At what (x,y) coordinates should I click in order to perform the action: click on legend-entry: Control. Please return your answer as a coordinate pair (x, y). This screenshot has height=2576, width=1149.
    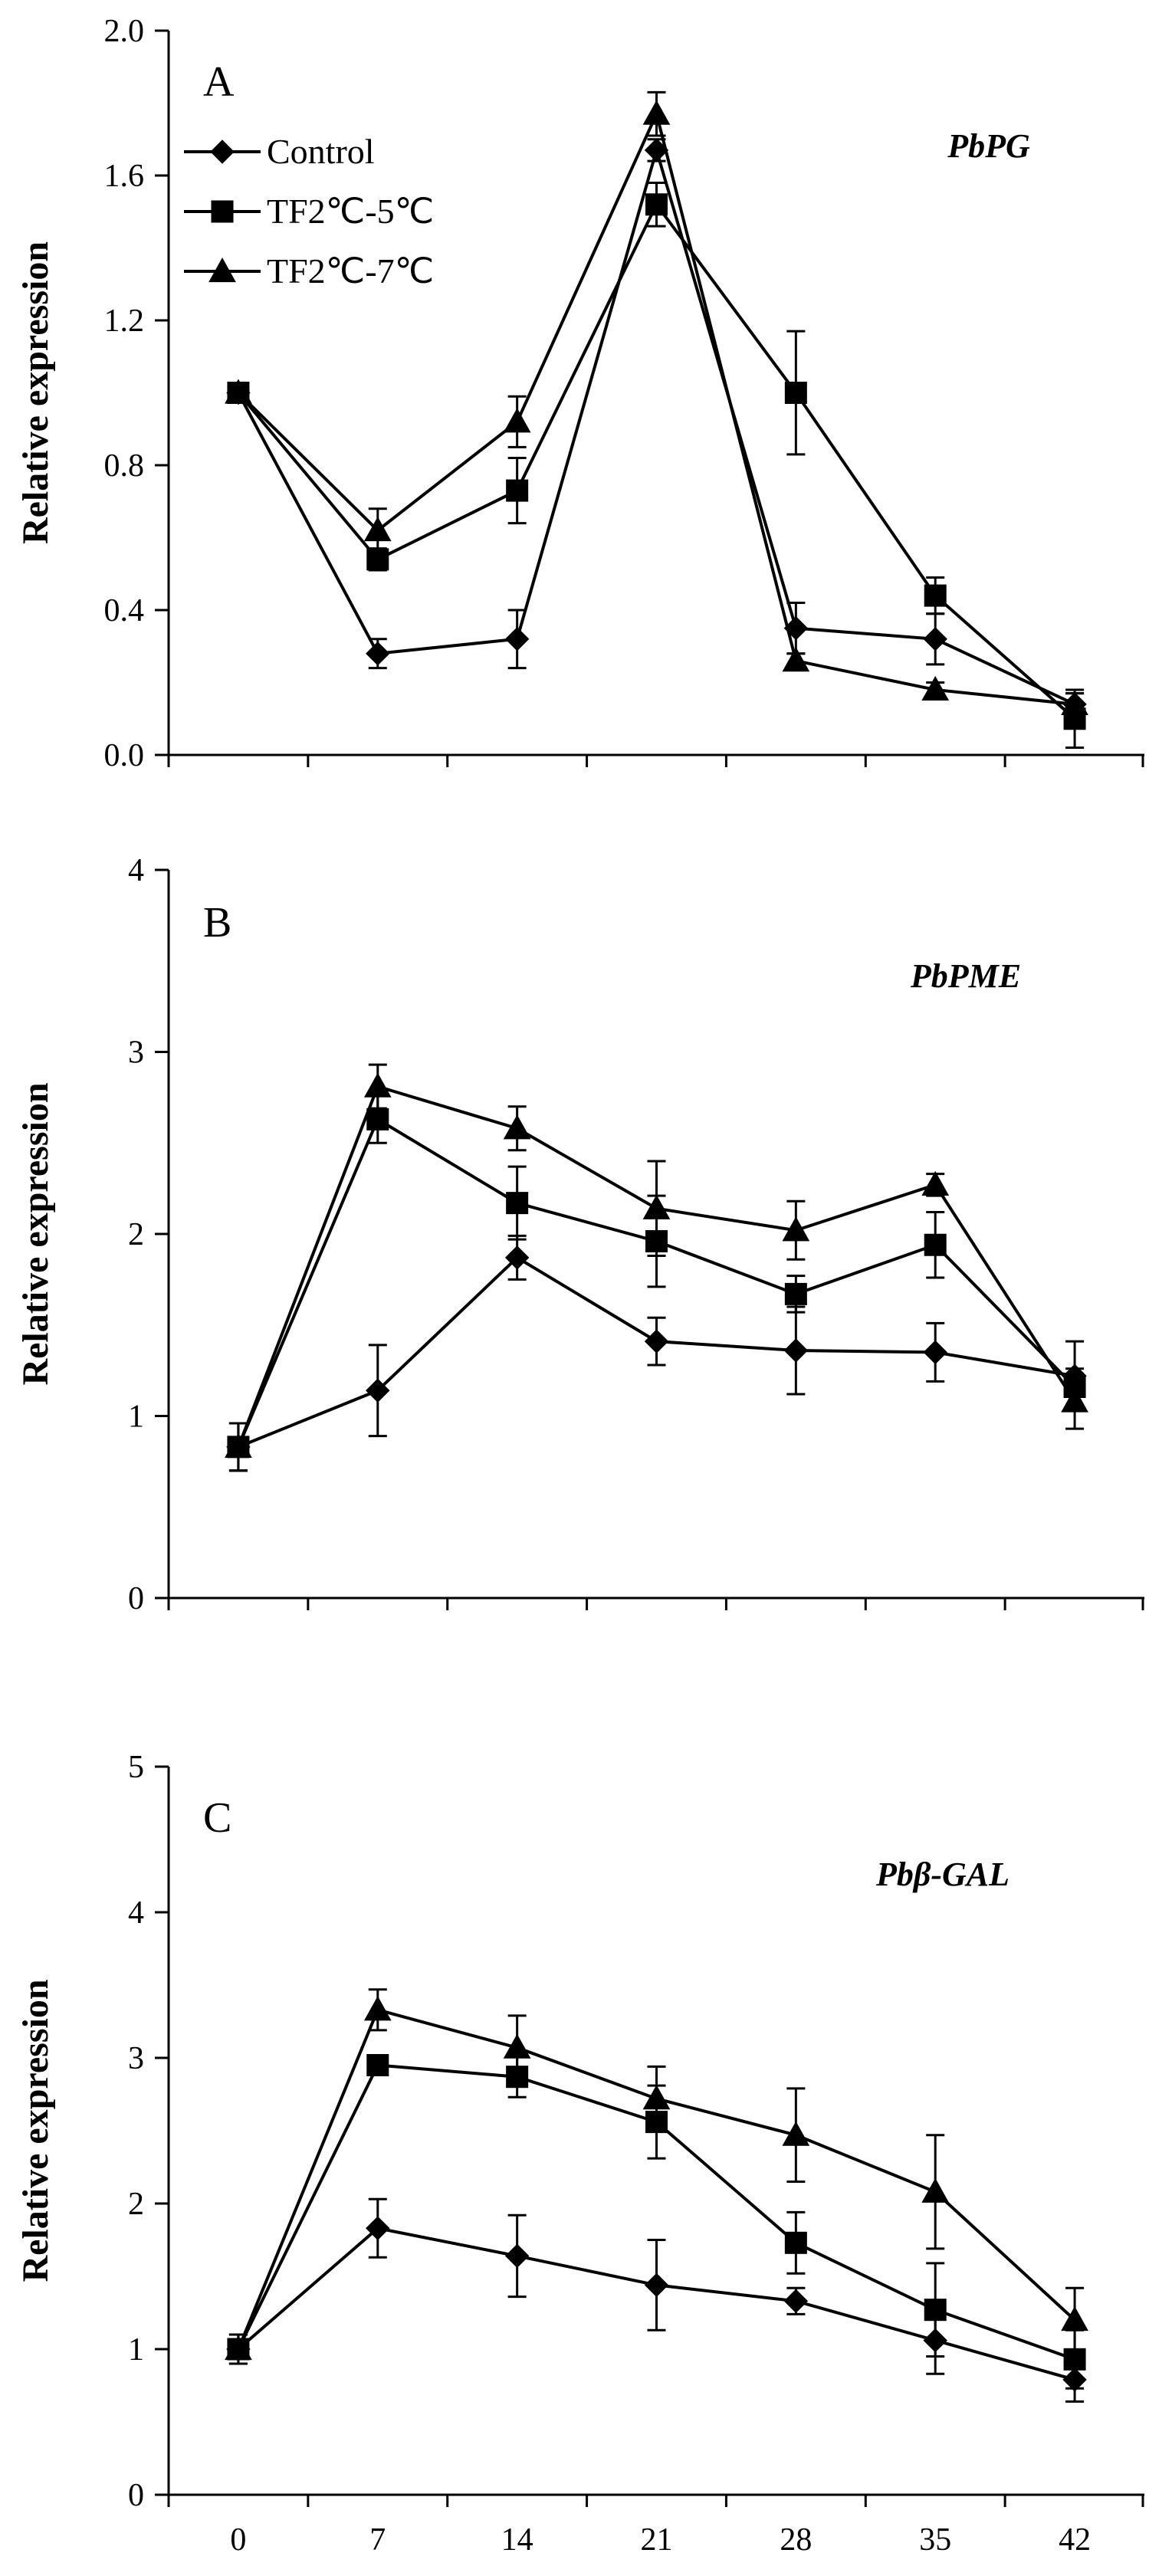
    Looking at the image, I should click on (321, 151).